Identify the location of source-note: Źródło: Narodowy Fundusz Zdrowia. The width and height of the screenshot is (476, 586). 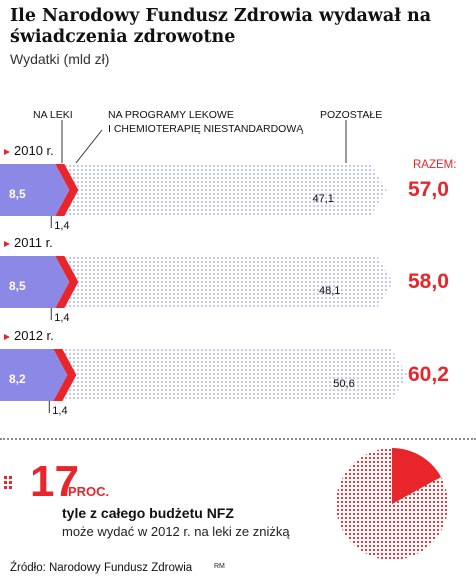
(101, 568).